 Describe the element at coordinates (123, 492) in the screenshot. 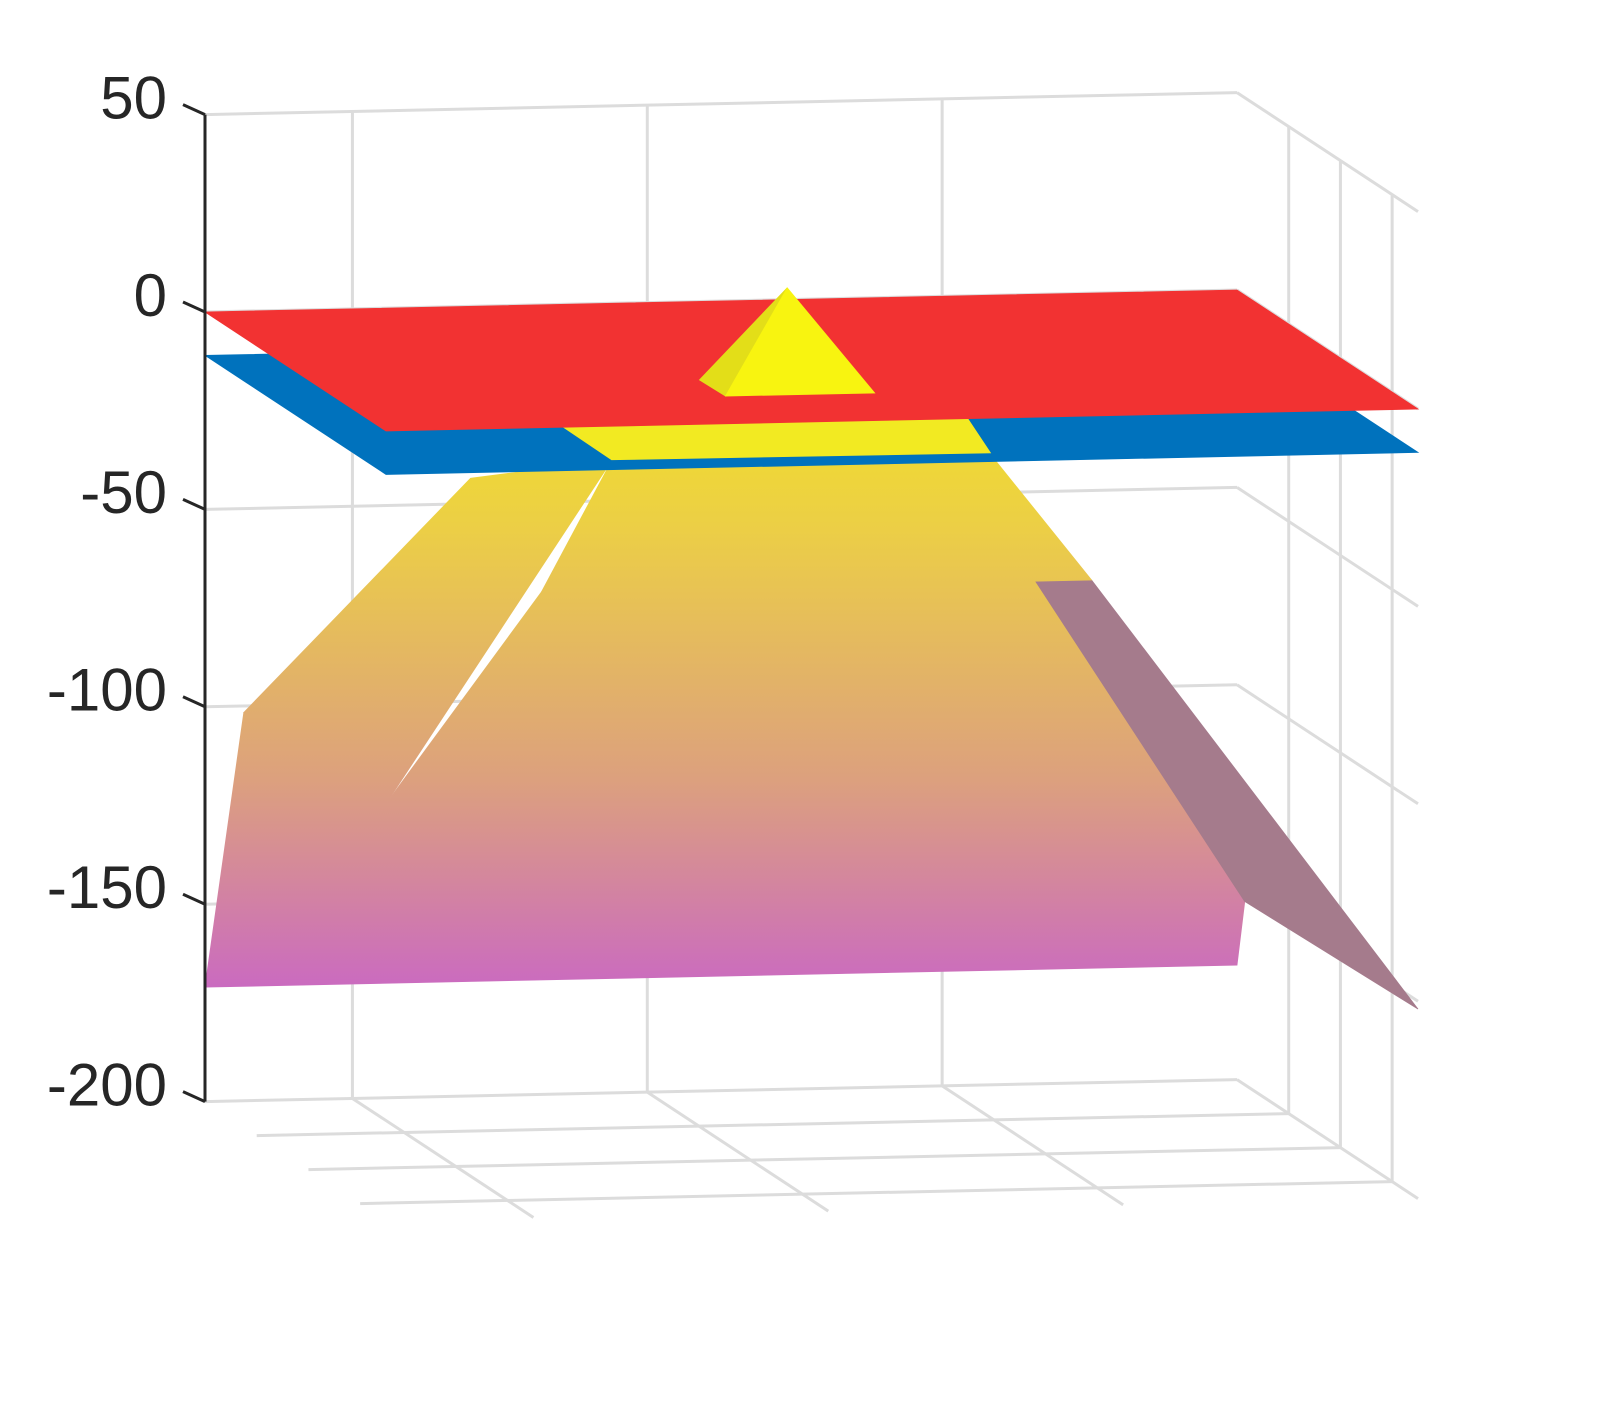

I see `z-tick-label: -50` at that location.